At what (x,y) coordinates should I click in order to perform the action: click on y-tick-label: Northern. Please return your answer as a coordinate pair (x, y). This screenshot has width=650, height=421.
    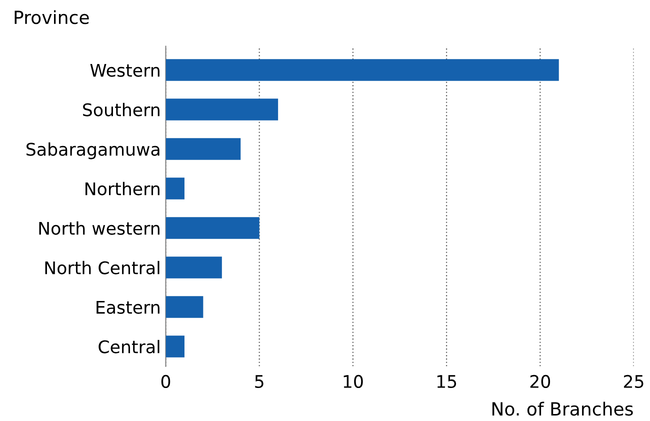
    Looking at the image, I should click on (123, 189).